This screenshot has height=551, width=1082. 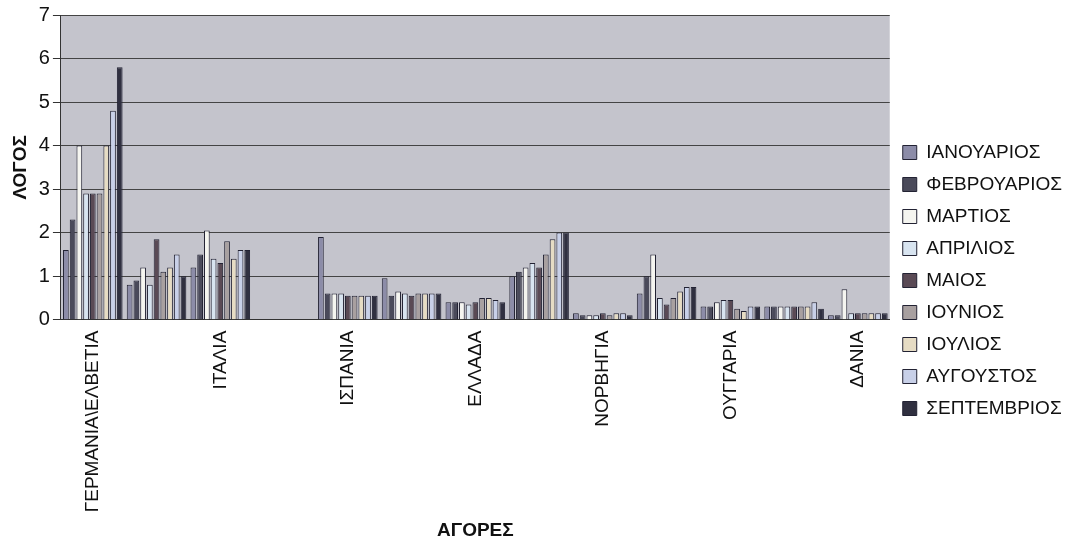 I want to click on y-tick-label: 7, so click(x=44, y=13).